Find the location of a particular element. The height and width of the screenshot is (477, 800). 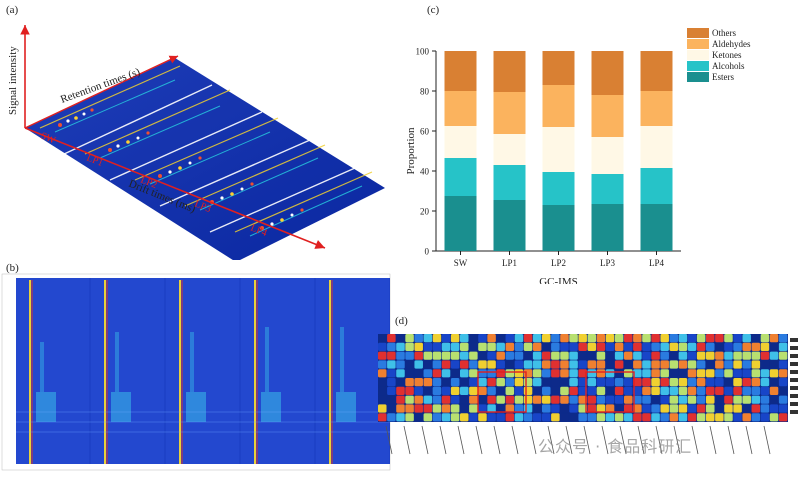

retention-axis is located at coordinates (101, 92).